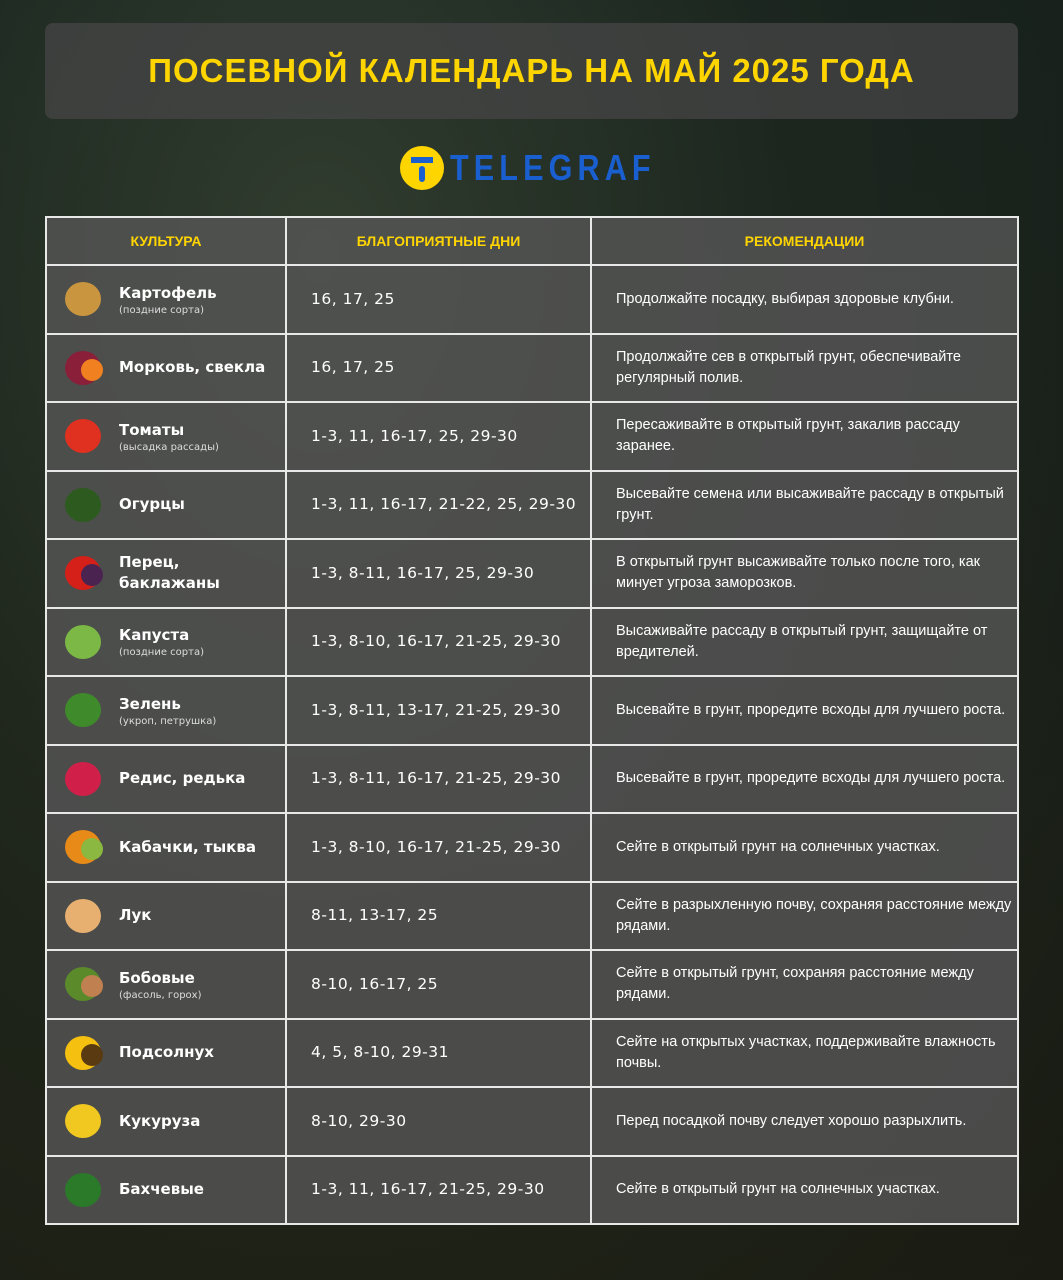  Describe the element at coordinates (84, 642) in the screenshot. I see `cabbage-icon` at that location.